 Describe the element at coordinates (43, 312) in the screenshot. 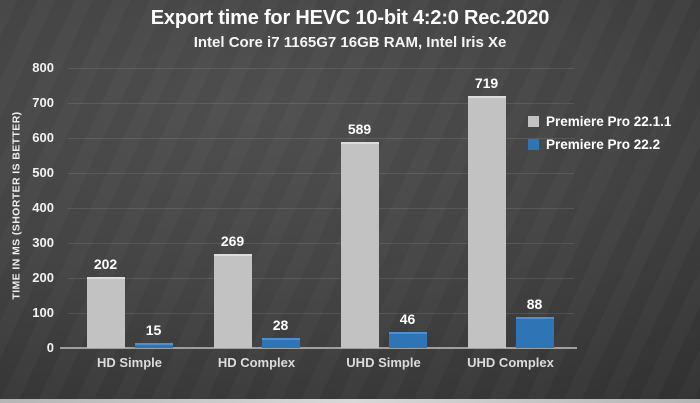

I see `y-tick-label: 100` at that location.